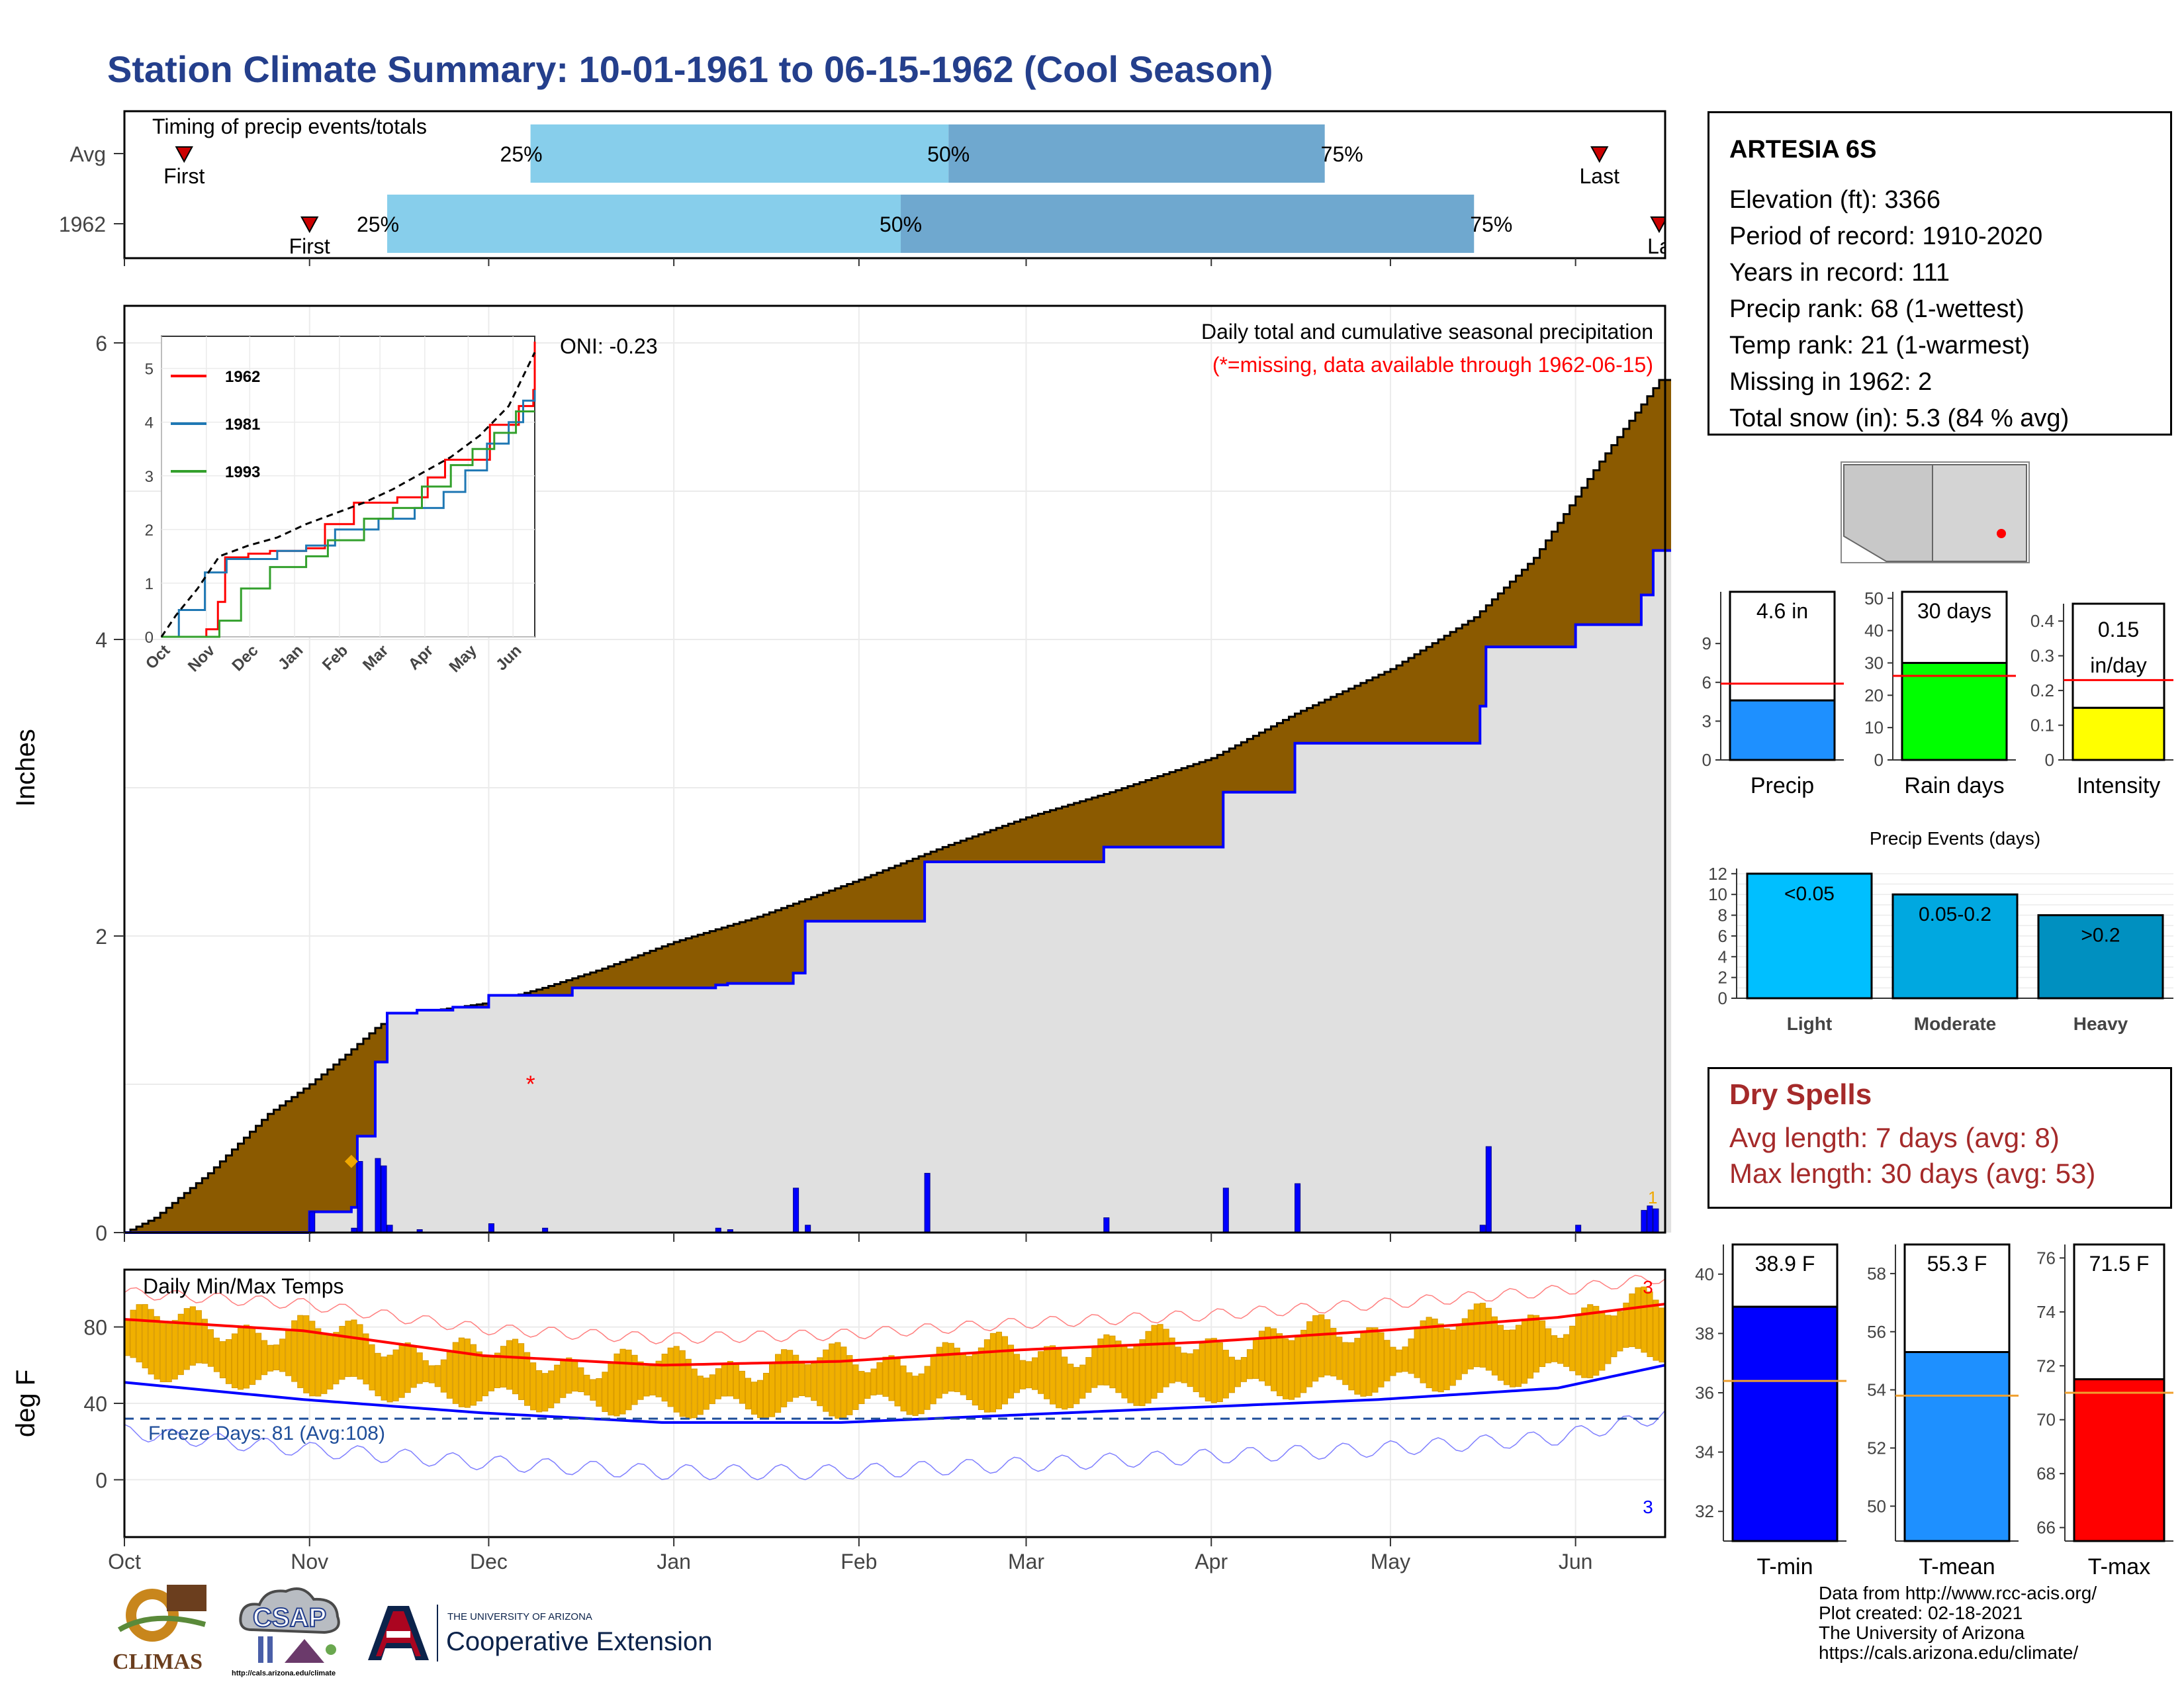 Image resolution: width=2184 pixels, height=1688 pixels. What do you see at coordinates (243, 1286) in the screenshot?
I see `temp-title: Daily Min/Max Temps` at bounding box center [243, 1286].